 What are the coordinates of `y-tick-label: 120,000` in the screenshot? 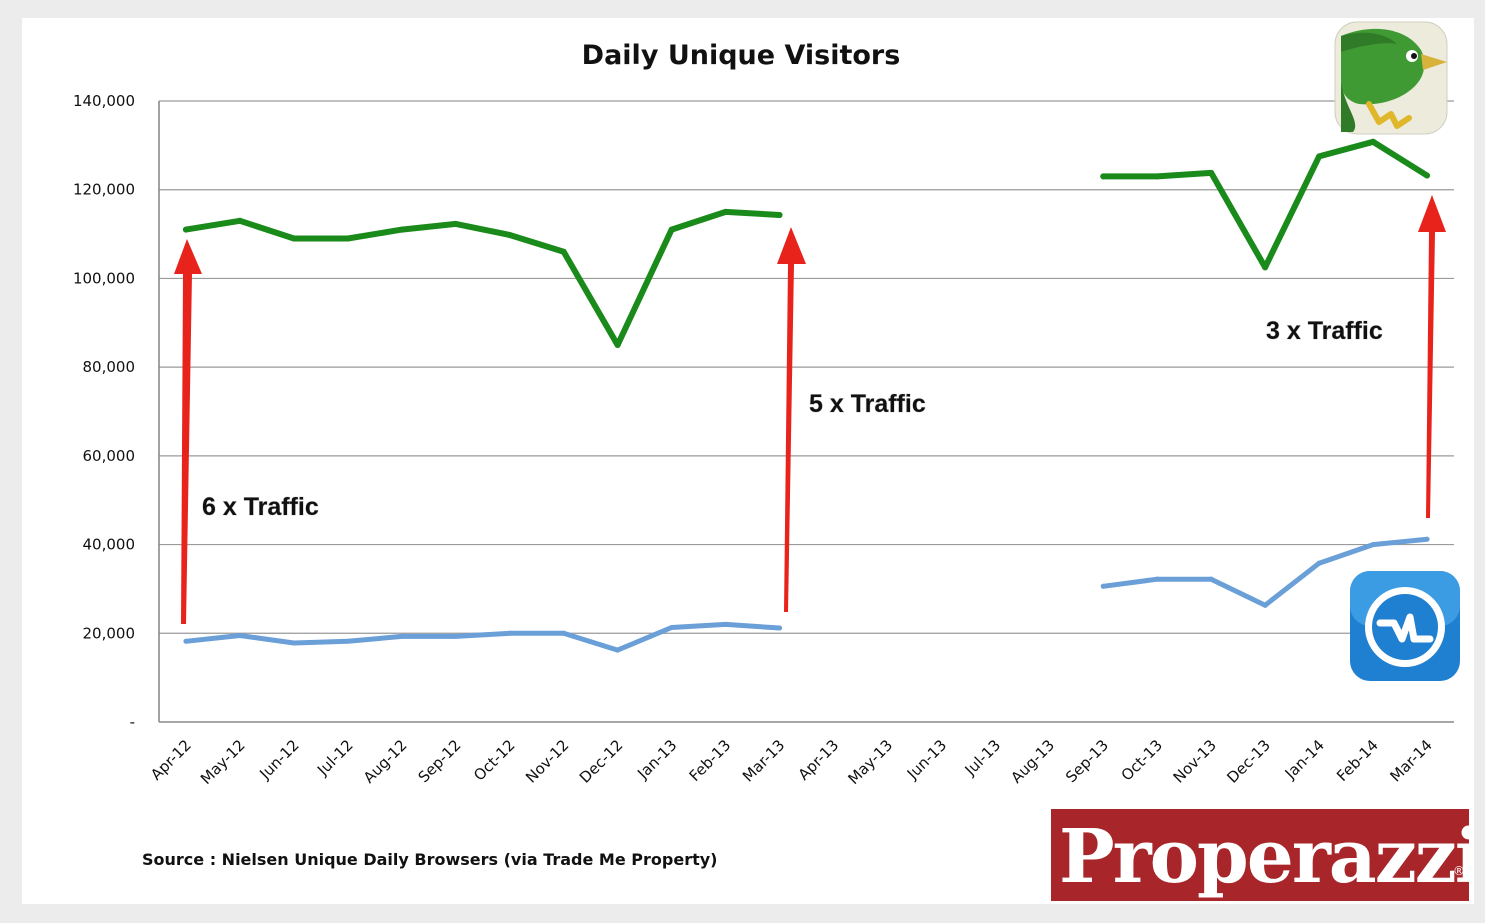 It's located at (104, 190).